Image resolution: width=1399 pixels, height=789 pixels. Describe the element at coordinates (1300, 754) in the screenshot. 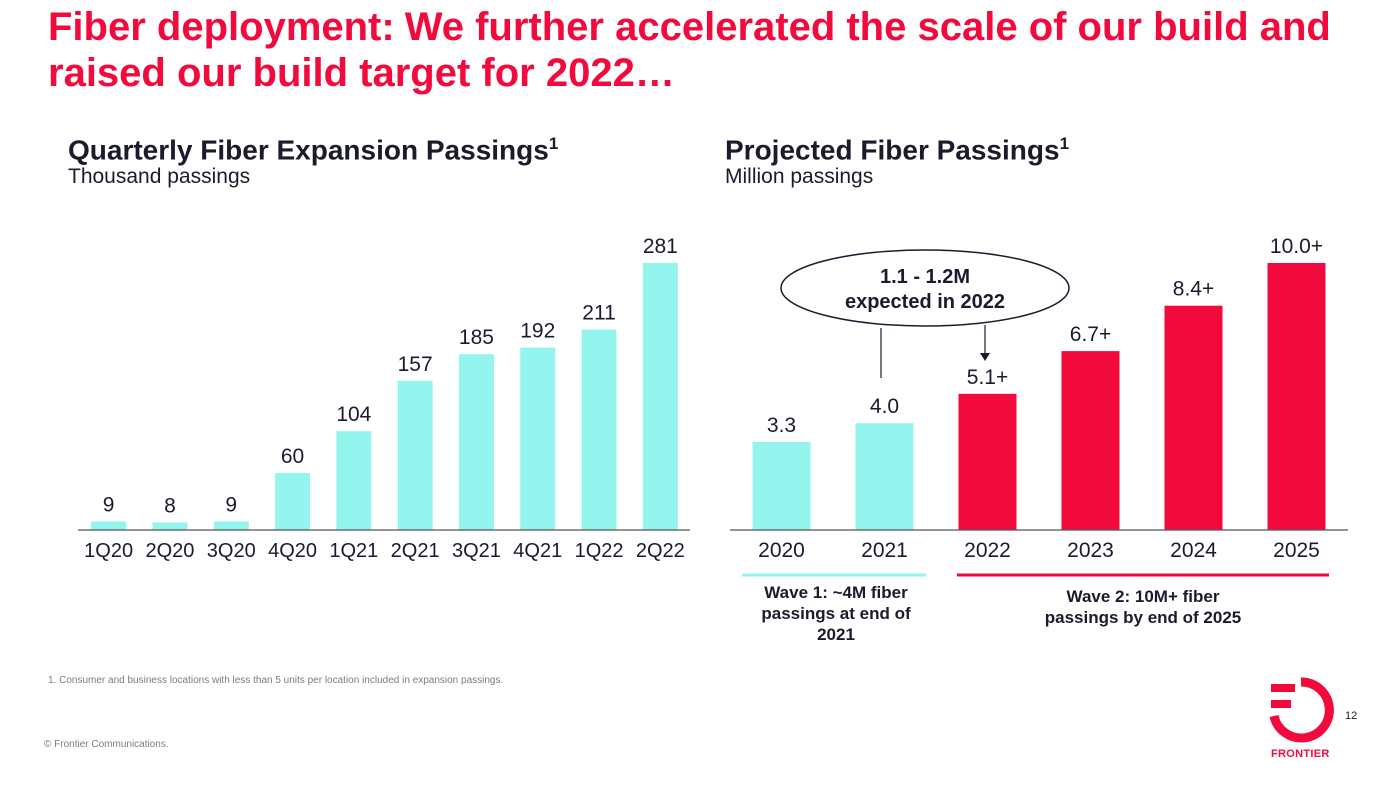

I see `brand-wordmark: FRONTIER` at that location.